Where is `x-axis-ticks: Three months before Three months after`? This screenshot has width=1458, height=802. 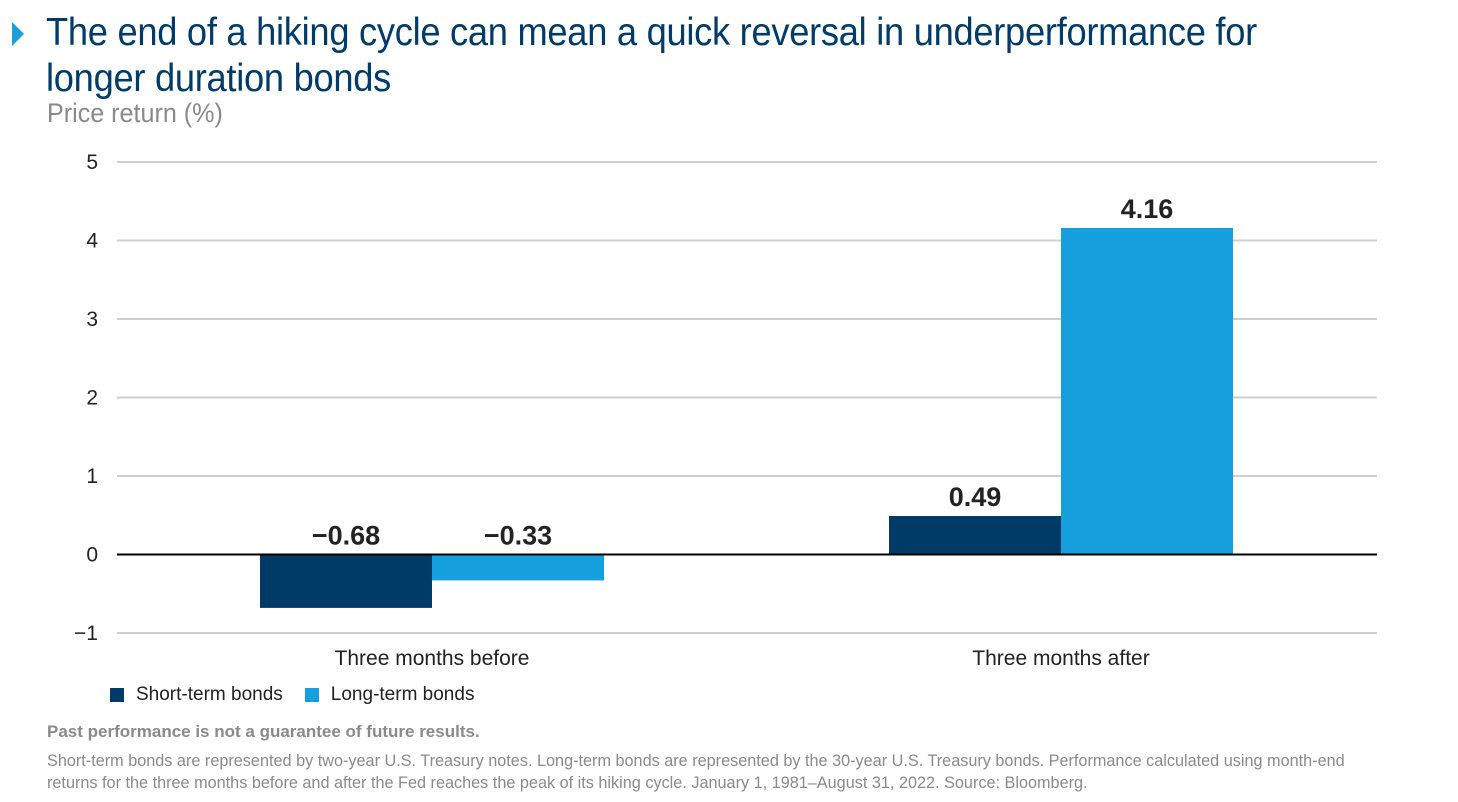 x-axis-ticks: Three months before Three months after is located at coordinates (742, 658).